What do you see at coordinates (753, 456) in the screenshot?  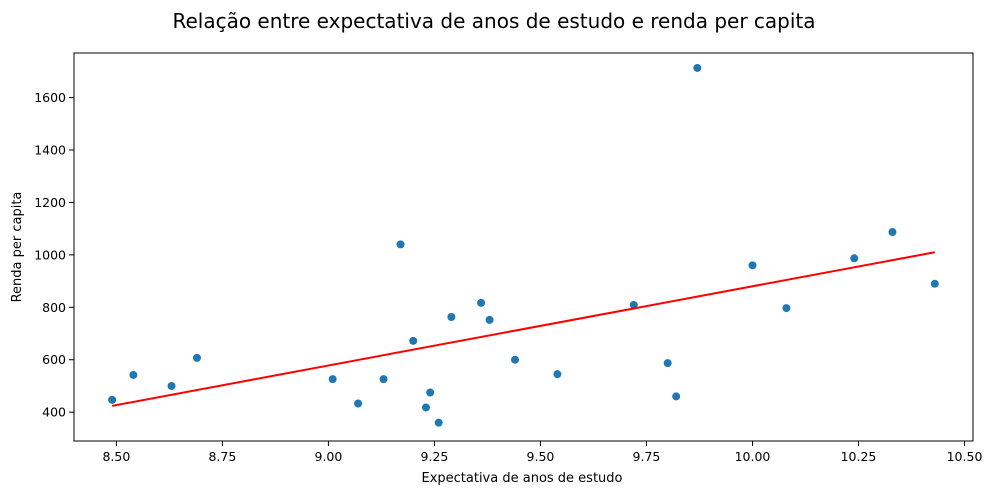 I see `x-tick-label: 10.00` at bounding box center [753, 456].